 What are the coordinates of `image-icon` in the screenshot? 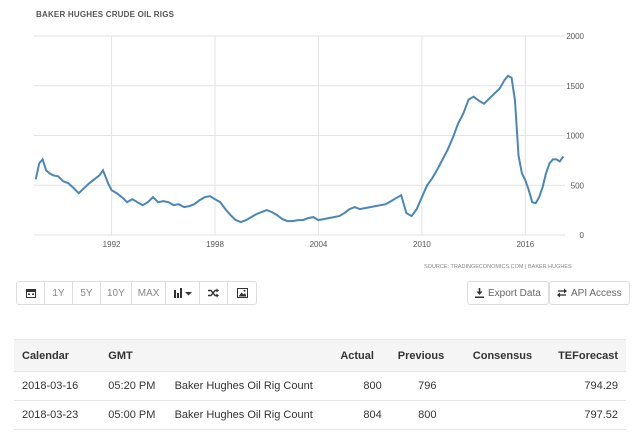 It's located at (242, 293).